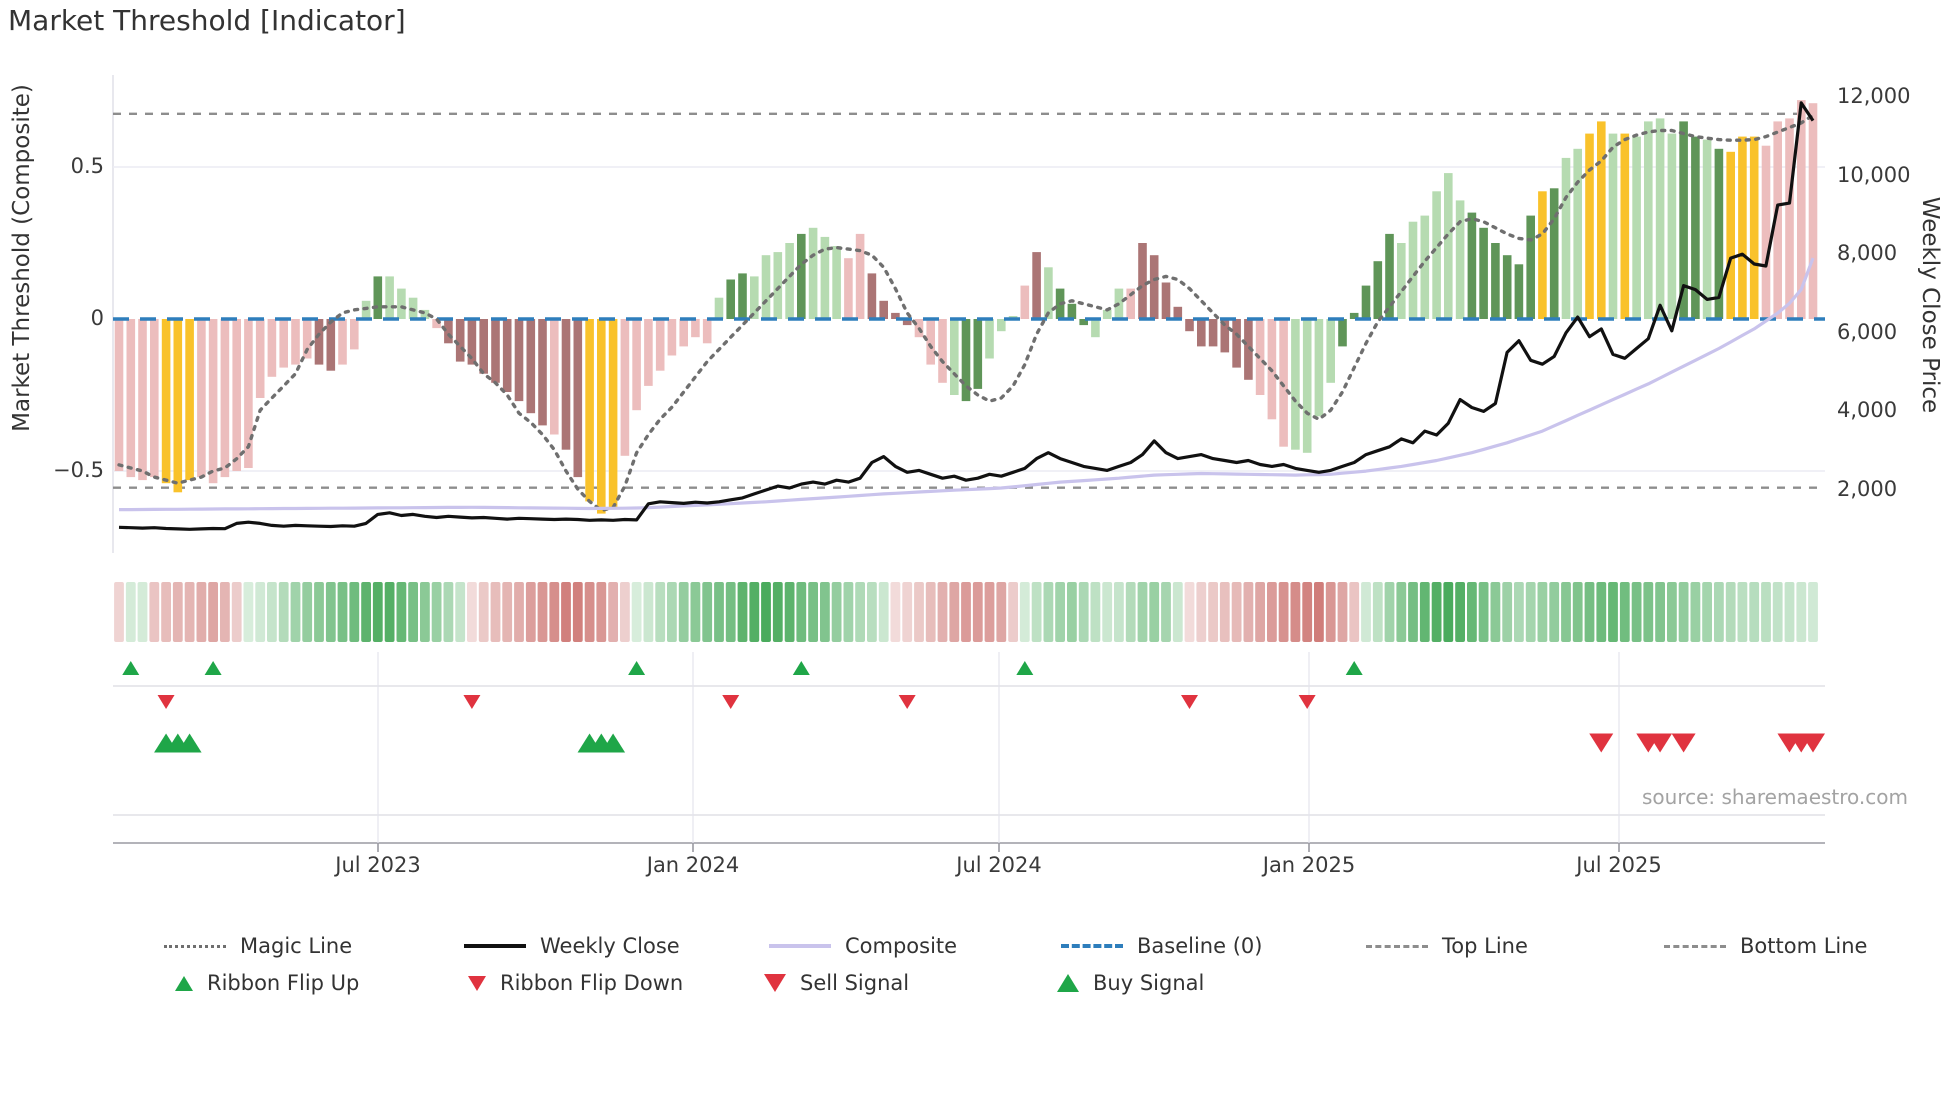  I want to click on x-axis-tick: Jan 2024, so click(693, 865).